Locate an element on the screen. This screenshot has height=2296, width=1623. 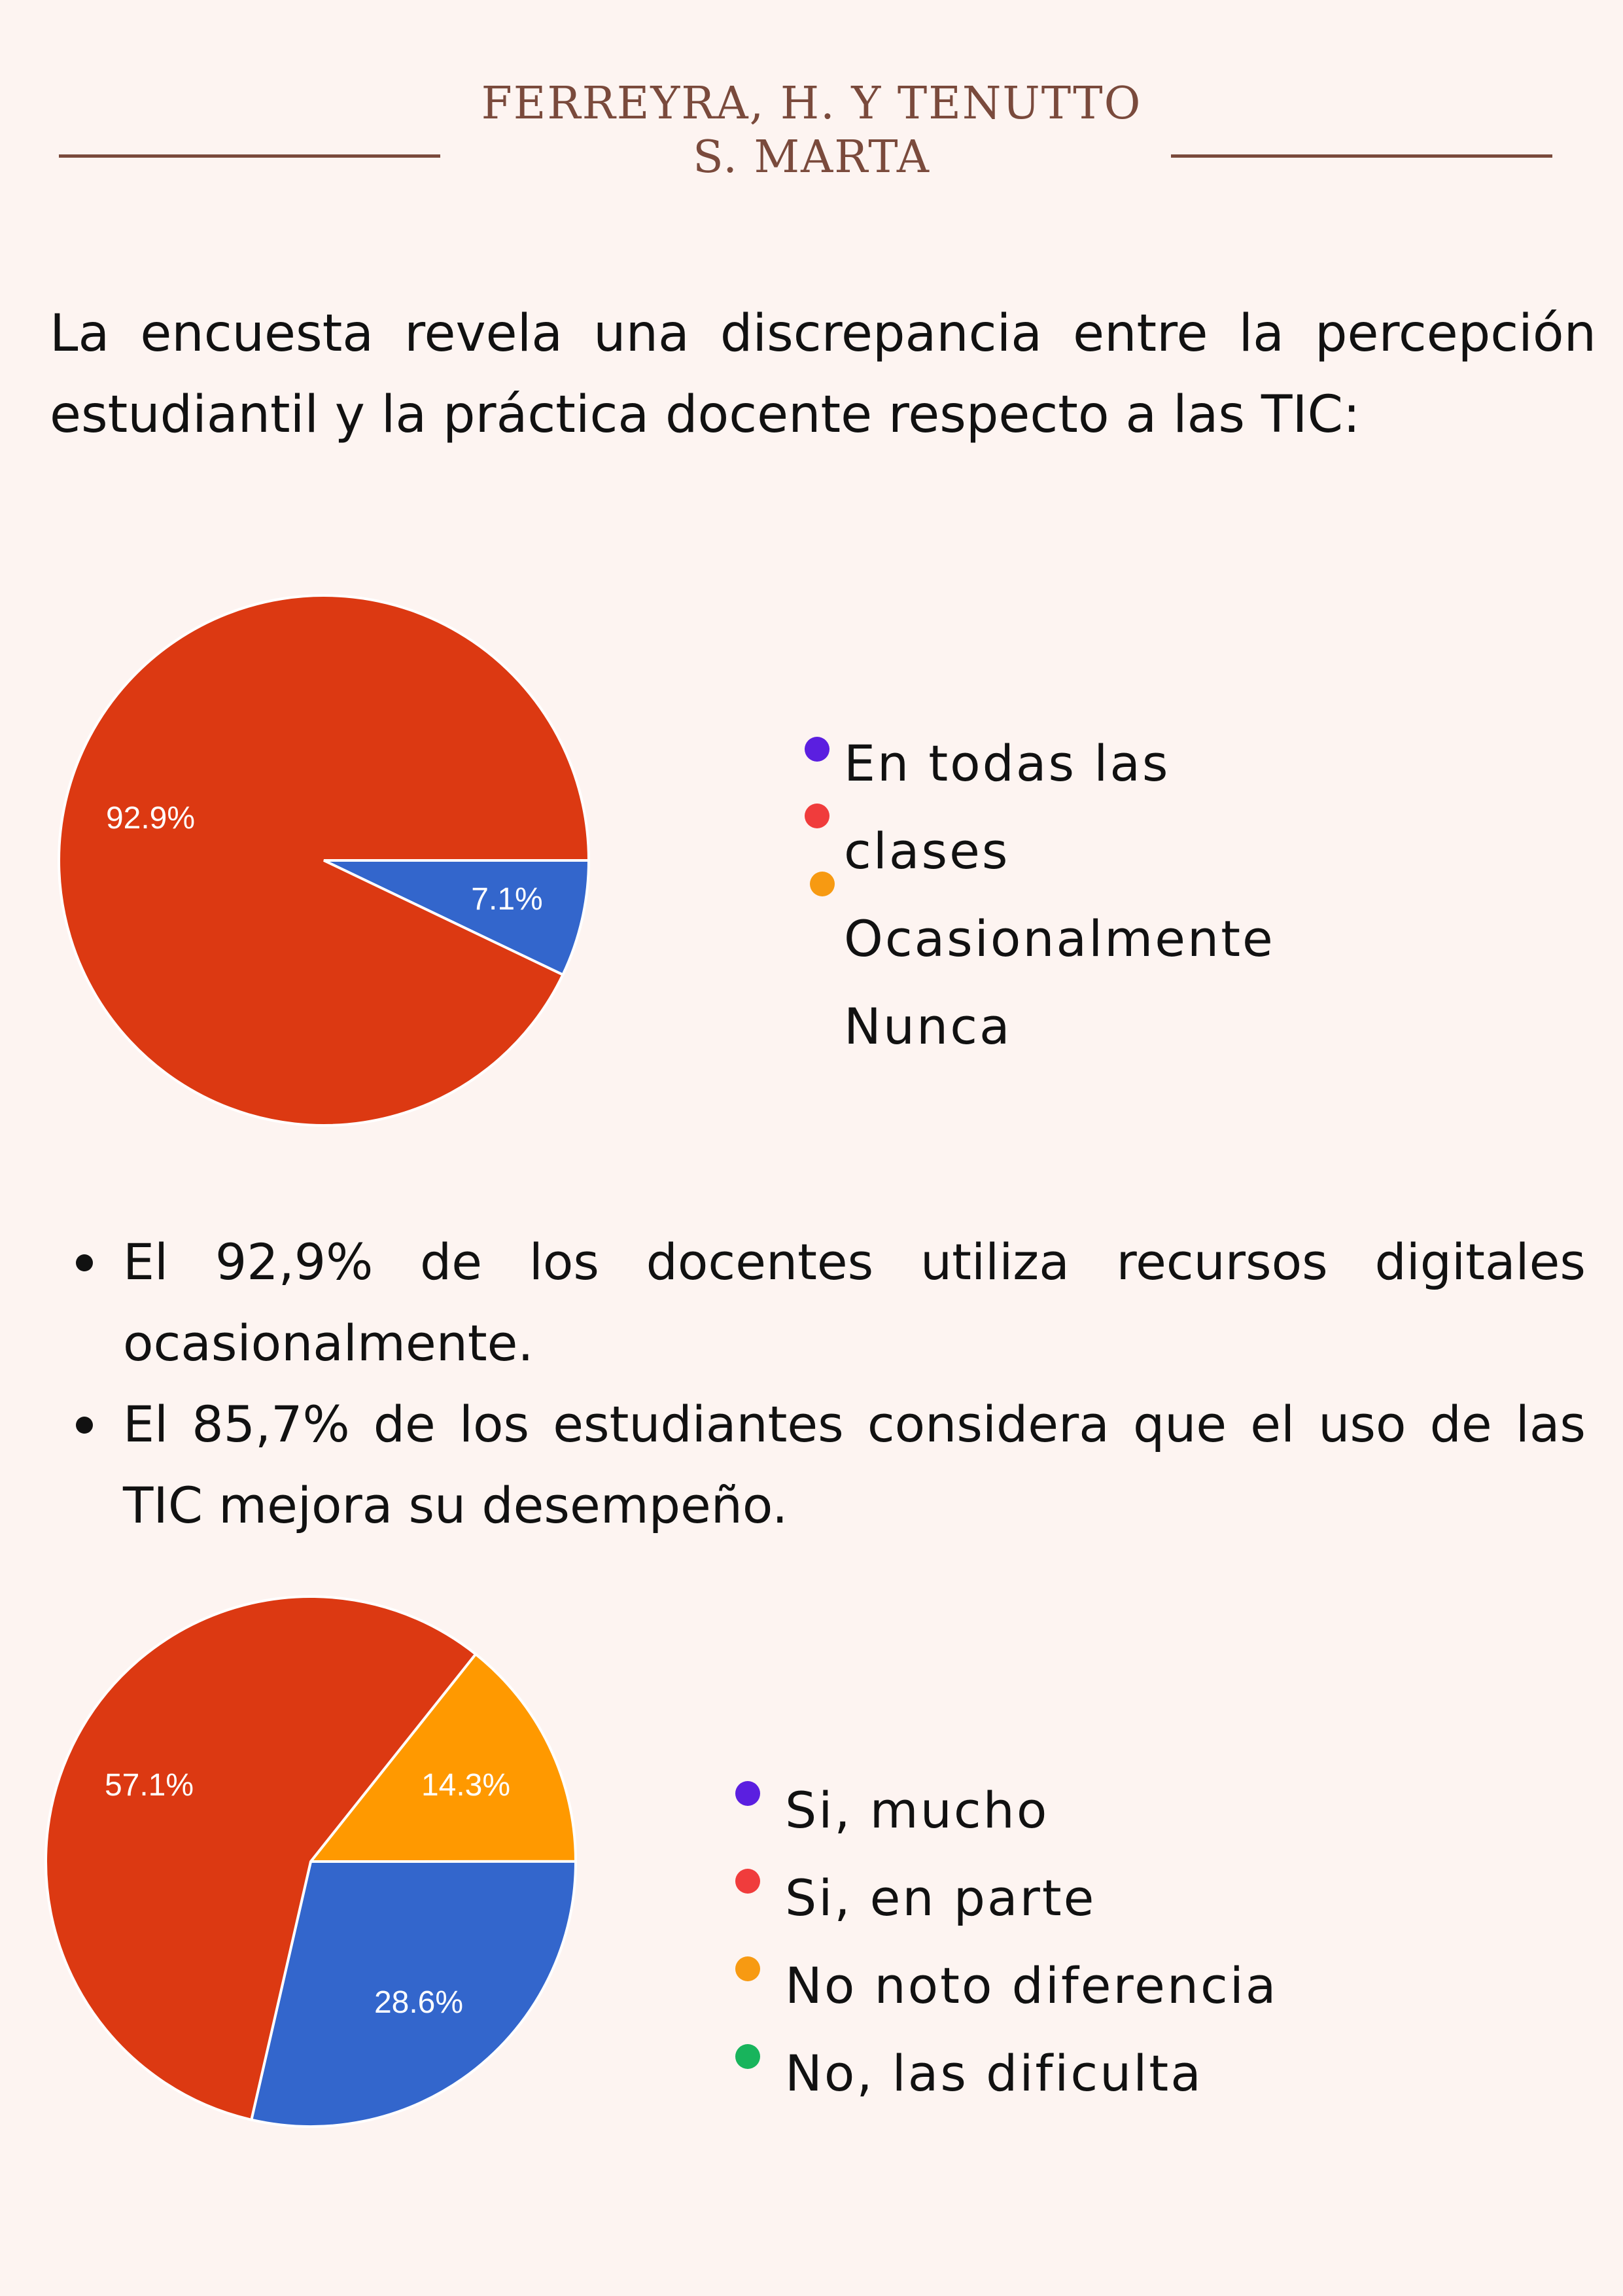
legend-label: Si, mucho is located at coordinates (917, 1810).